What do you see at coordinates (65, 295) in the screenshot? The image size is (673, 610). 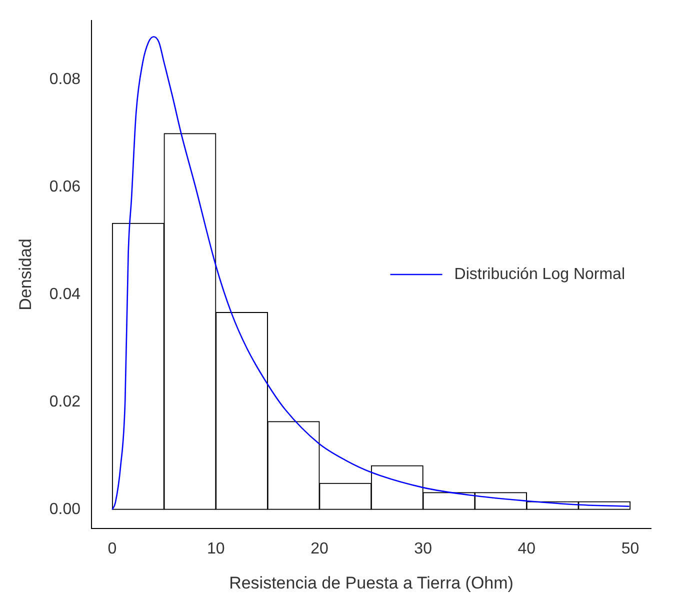 I see `y-tick-label: 0.04` at bounding box center [65, 295].